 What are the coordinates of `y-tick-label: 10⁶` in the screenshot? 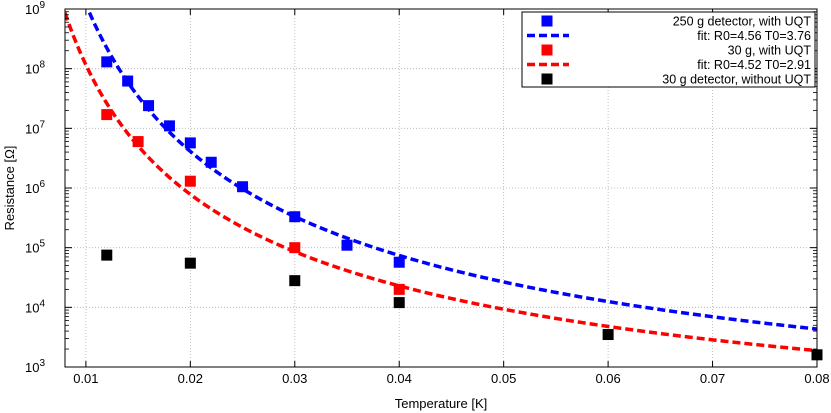 It's located at (35, 187).